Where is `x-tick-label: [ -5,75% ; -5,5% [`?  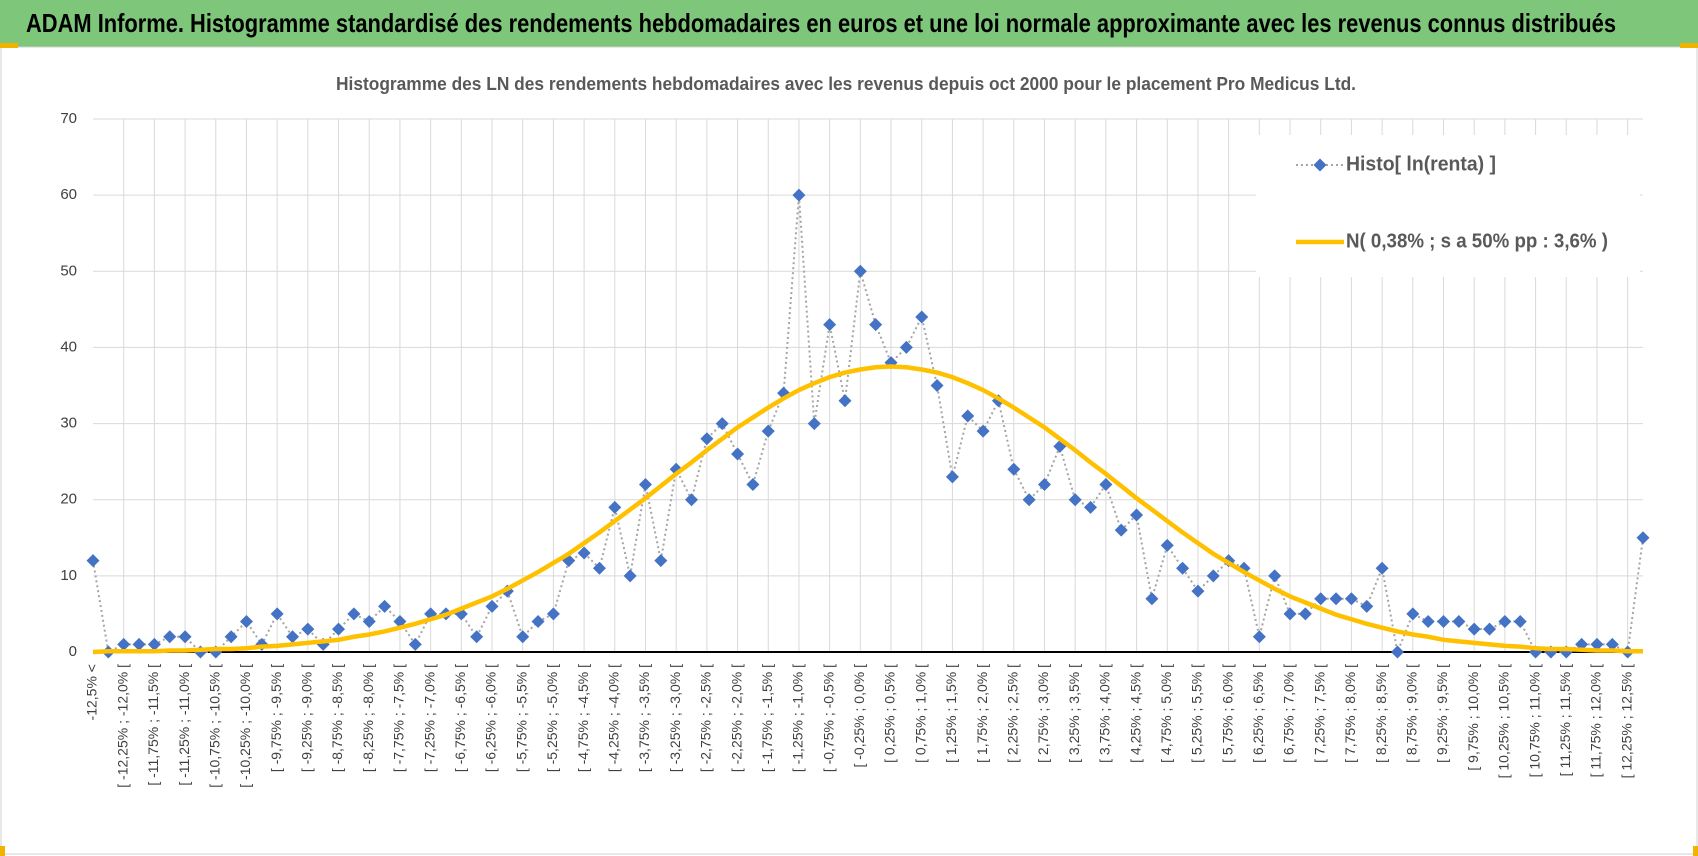 x-tick-label: [ -5,75% ; -5,5% [ is located at coordinates (521, 718).